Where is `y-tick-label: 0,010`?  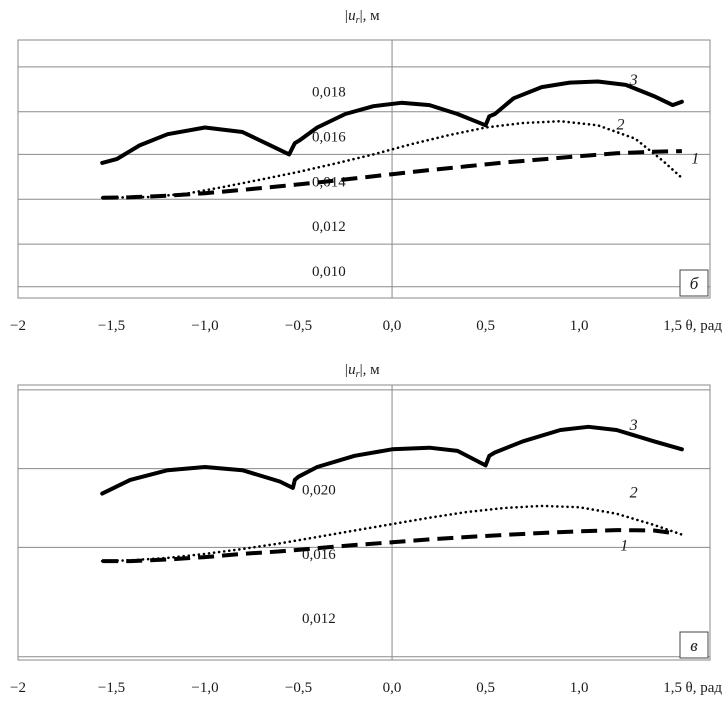 y-tick-label: 0,010 is located at coordinates (329, 272).